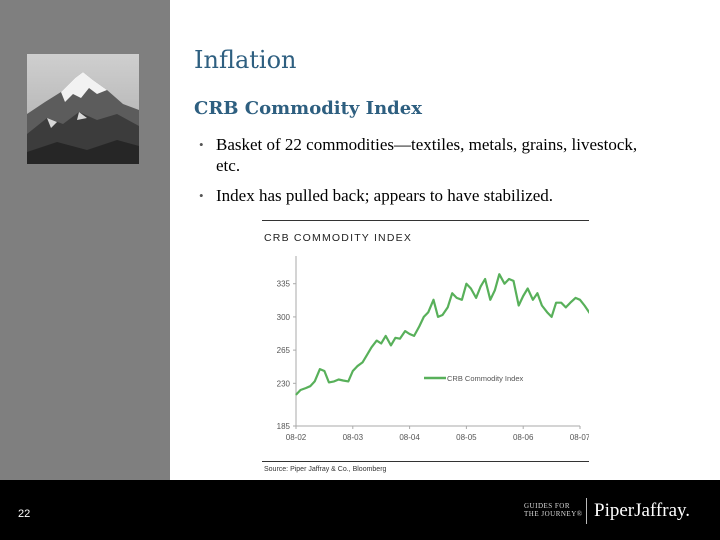  I want to click on slide-title: Inflation, so click(245, 60).